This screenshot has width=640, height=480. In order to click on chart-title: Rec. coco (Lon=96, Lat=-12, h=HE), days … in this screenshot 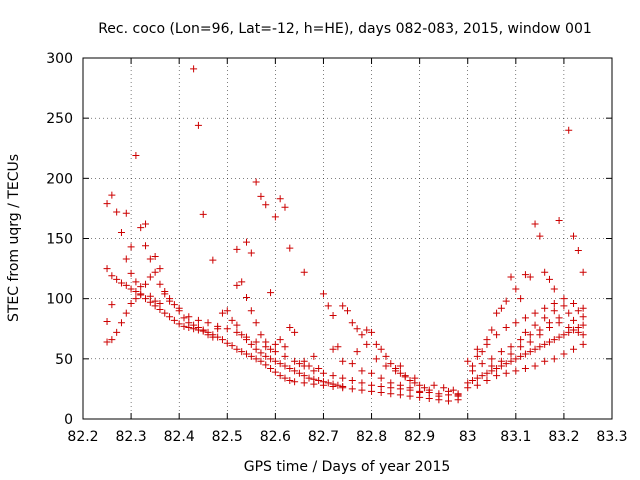, I will do `click(345, 29)`.